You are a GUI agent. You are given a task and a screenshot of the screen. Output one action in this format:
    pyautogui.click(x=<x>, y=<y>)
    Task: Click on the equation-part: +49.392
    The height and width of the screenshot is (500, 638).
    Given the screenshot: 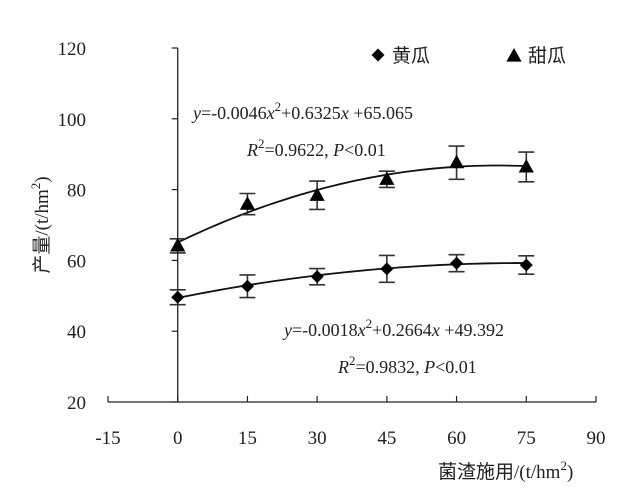 What is the action you would take?
    pyautogui.click(x=472, y=330)
    